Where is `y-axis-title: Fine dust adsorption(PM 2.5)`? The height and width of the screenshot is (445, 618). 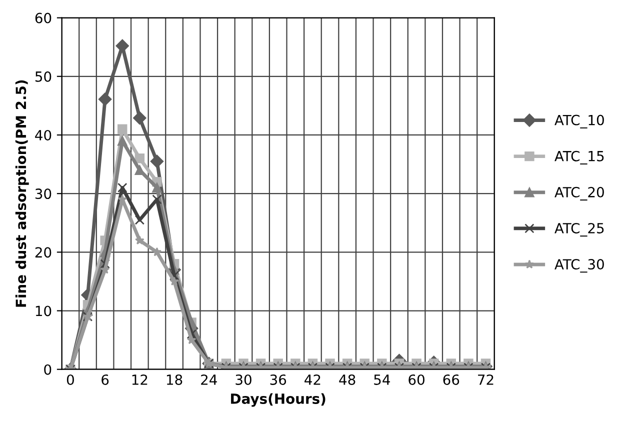
y-axis-title: Fine dust adsorption(PM 2.5) is located at coordinates (22, 193).